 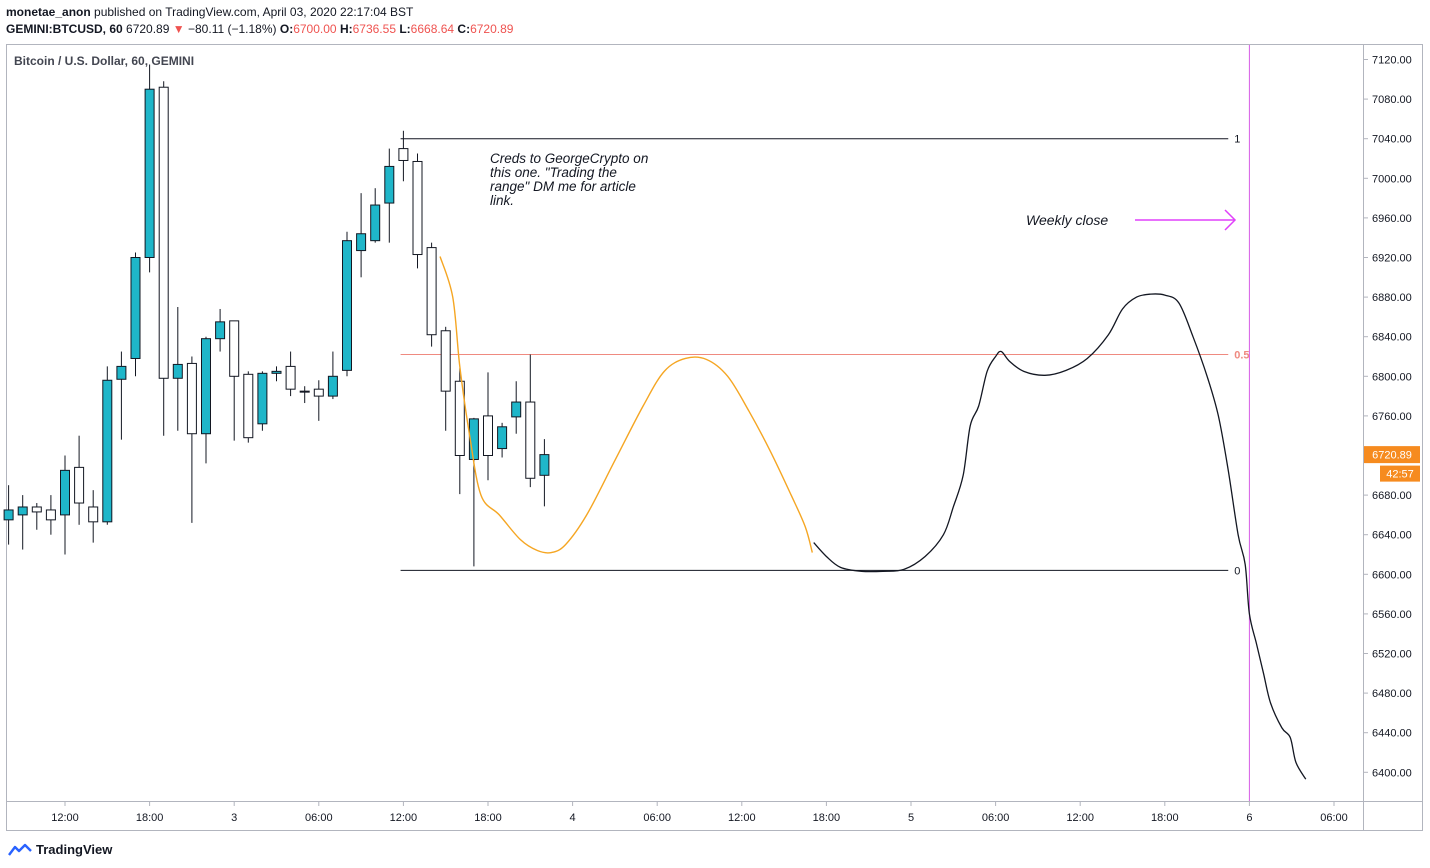 I want to click on last-price: 6720.89, so click(x=148, y=29).